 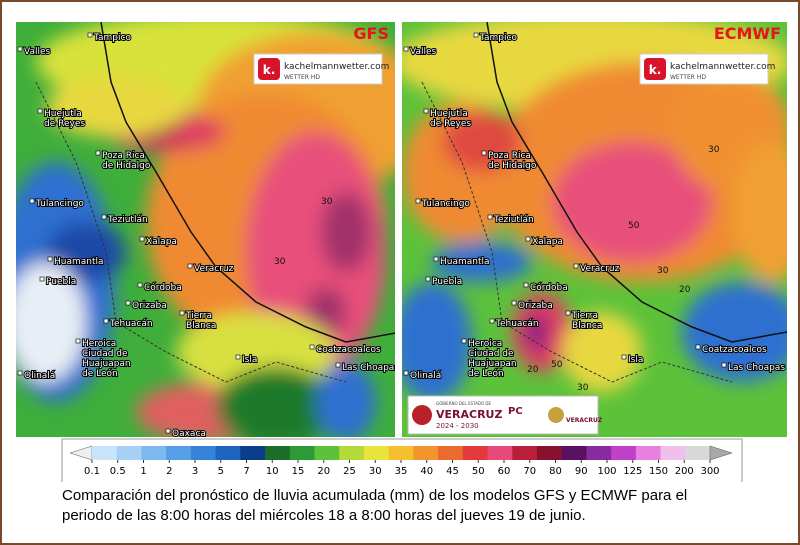 What do you see at coordinates (143, 471) in the screenshot?
I see `colorbar-label: 1` at bounding box center [143, 471].